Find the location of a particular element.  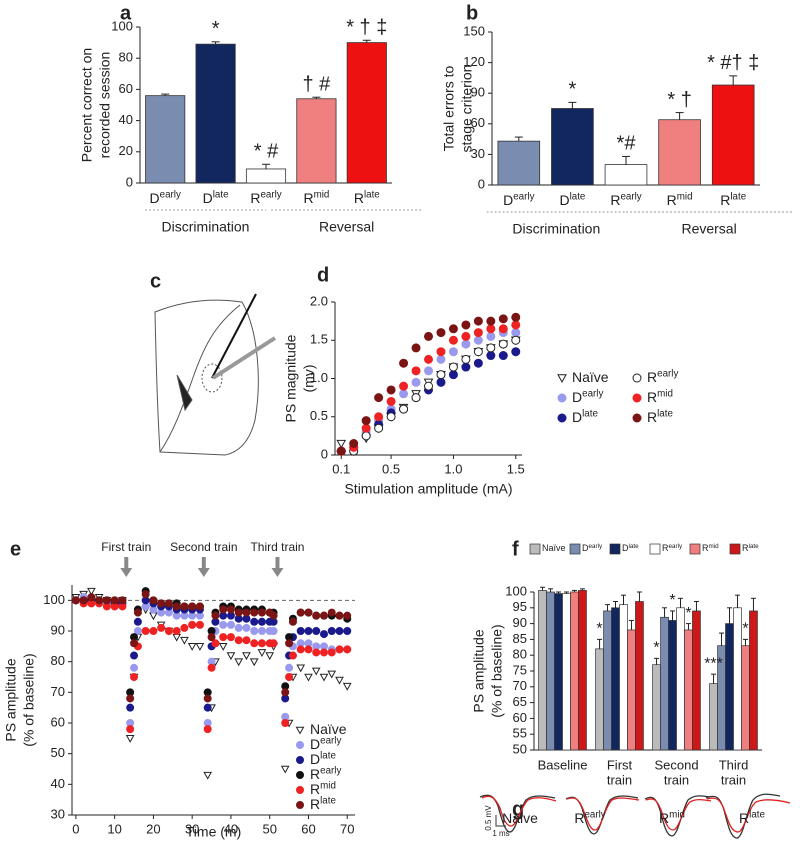

legend-label-text: Naïve is located at coordinates (554, 548).